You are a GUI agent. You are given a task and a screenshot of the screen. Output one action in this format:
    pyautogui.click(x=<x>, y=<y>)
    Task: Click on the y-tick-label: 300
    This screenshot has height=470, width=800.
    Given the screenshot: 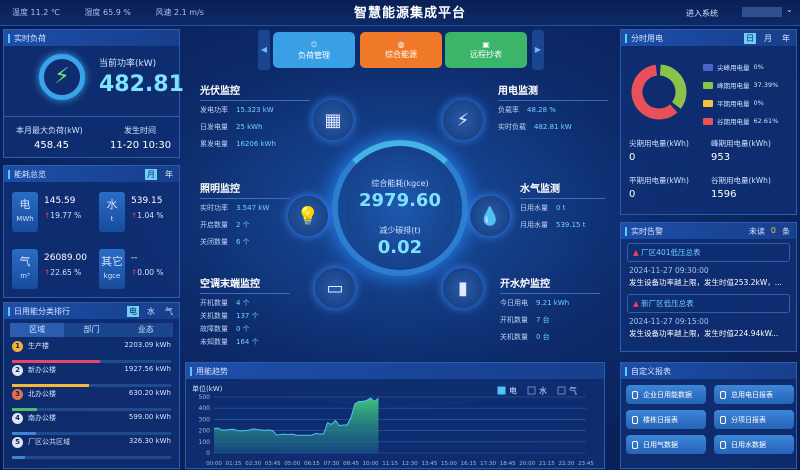 What is the action you would take?
    pyautogui.click(x=205, y=419)
    